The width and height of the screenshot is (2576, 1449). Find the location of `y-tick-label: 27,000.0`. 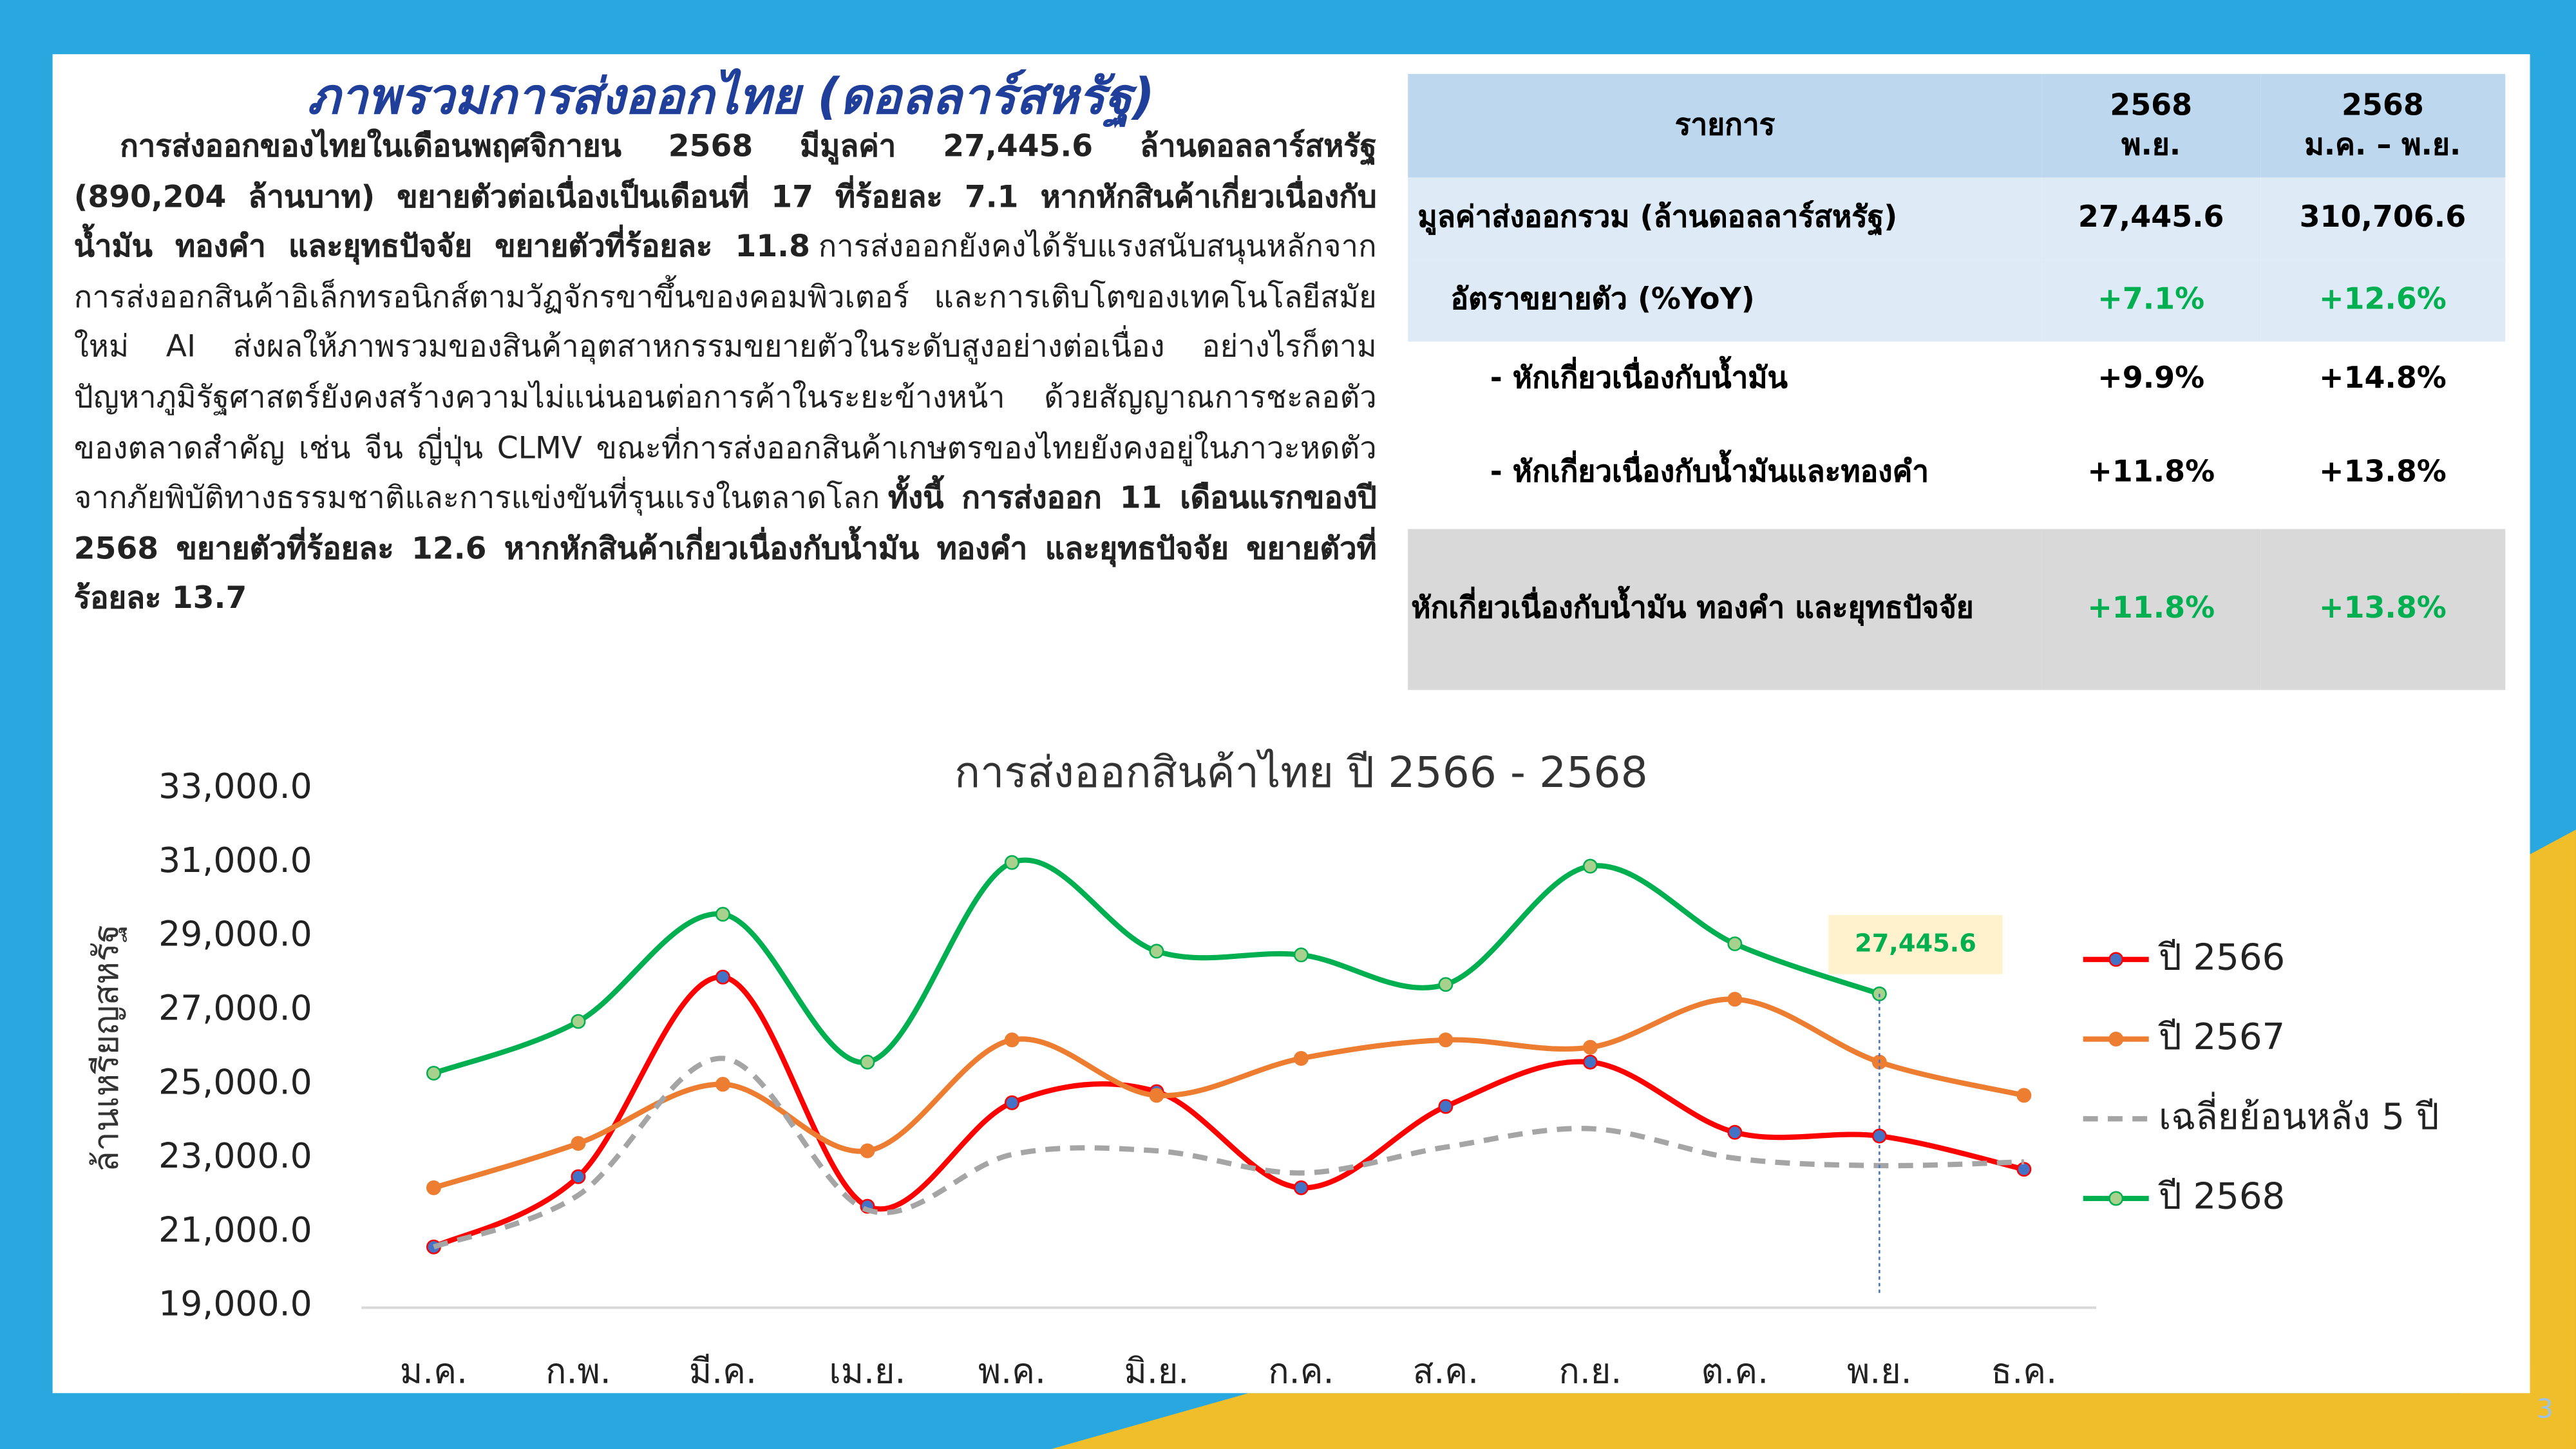

y-tick-label: 27,000.0 is located at coordinates (235, 1008).